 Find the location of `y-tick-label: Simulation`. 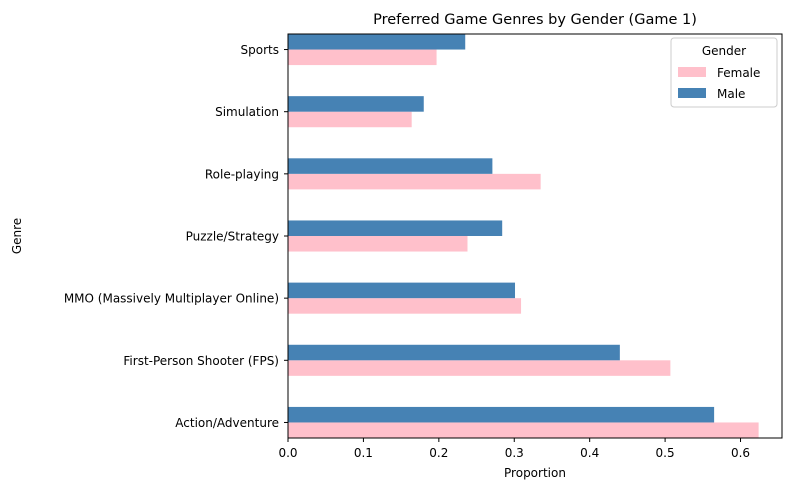

y-tick-label: Simulation is located at coordinates (247, 112).